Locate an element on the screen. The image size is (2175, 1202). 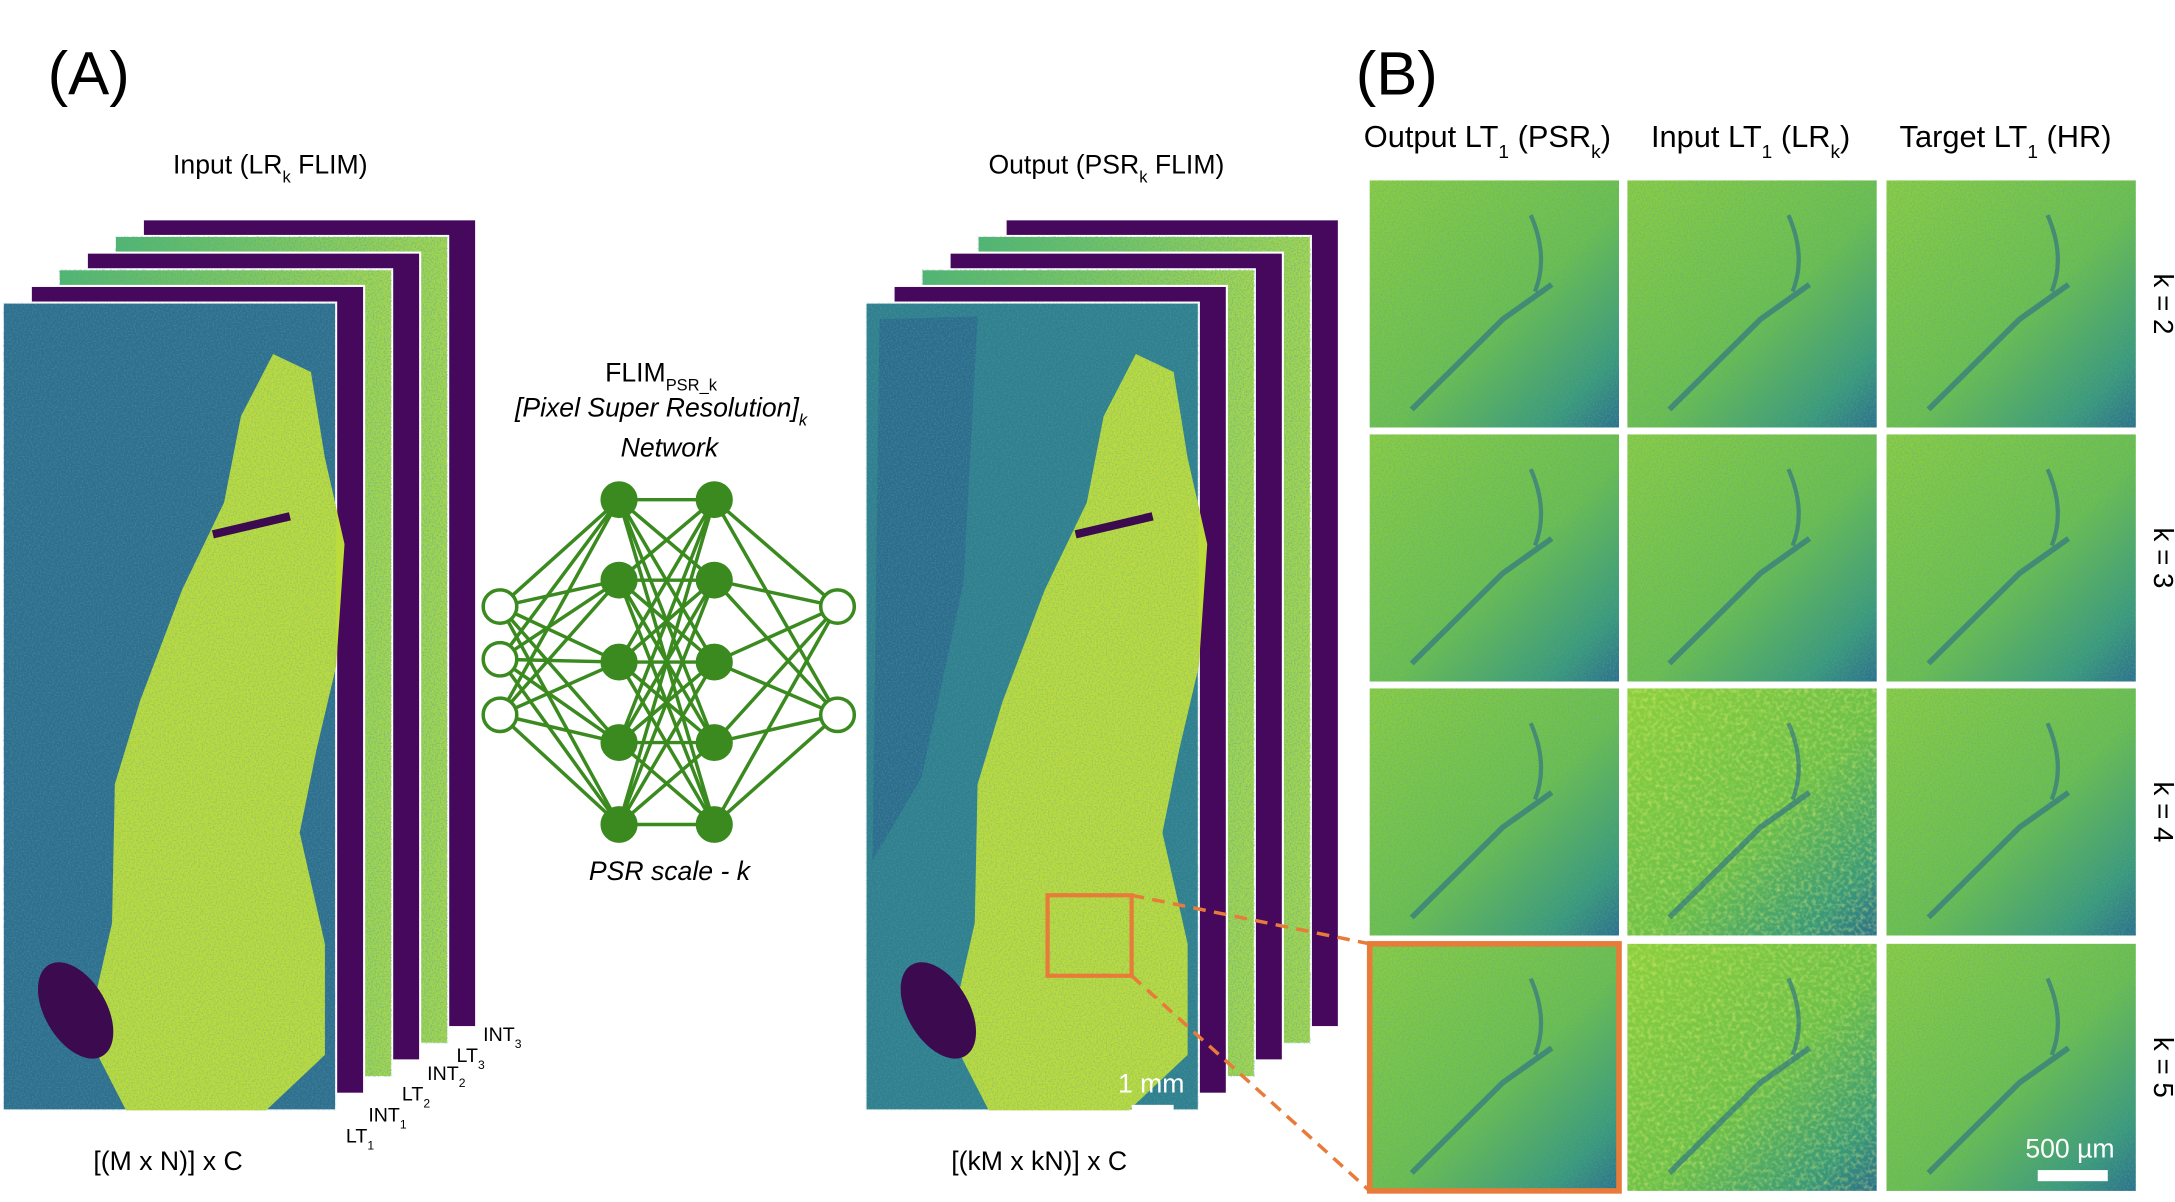
scale-bar-label: 500 µm is located at coordinates (2069, 1149).